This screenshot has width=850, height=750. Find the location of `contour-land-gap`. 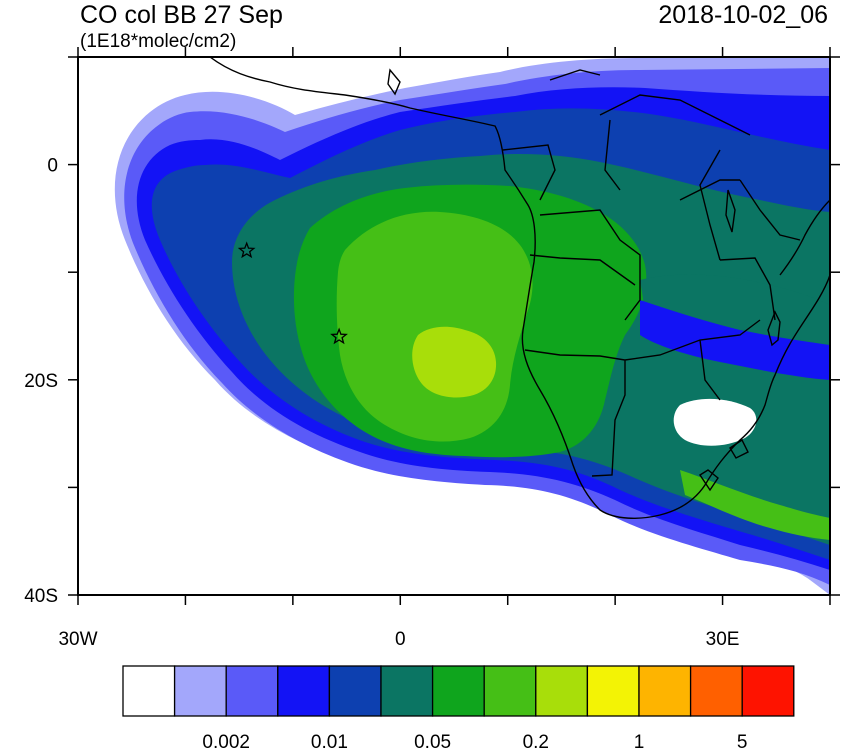

contour-land-gap is located at coordinates (715, 422).